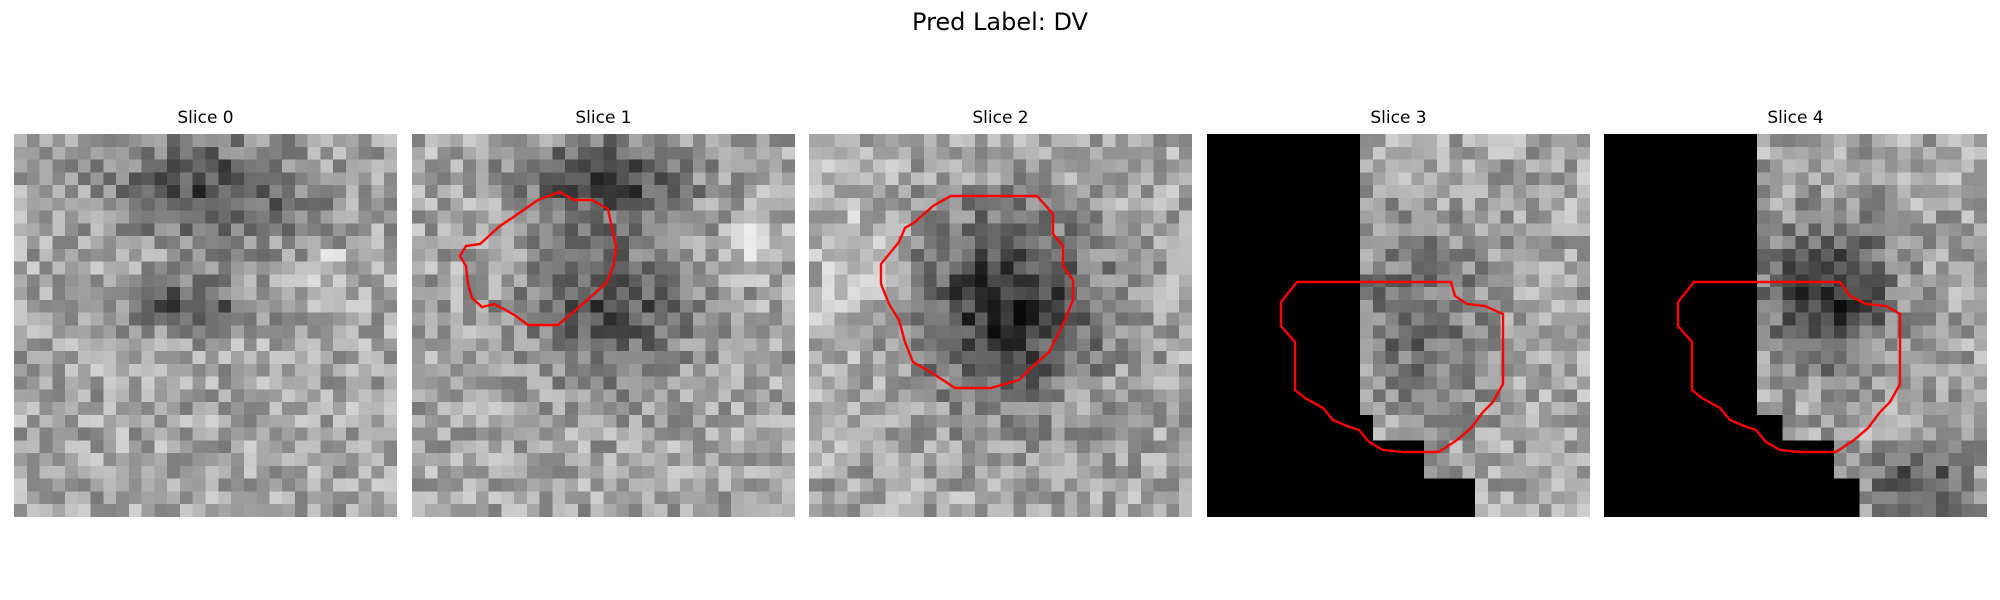 The width and height of the screenshot is (2000, 600). I want to click on slice-panel-3: Slice 3, so click(1398, 312).